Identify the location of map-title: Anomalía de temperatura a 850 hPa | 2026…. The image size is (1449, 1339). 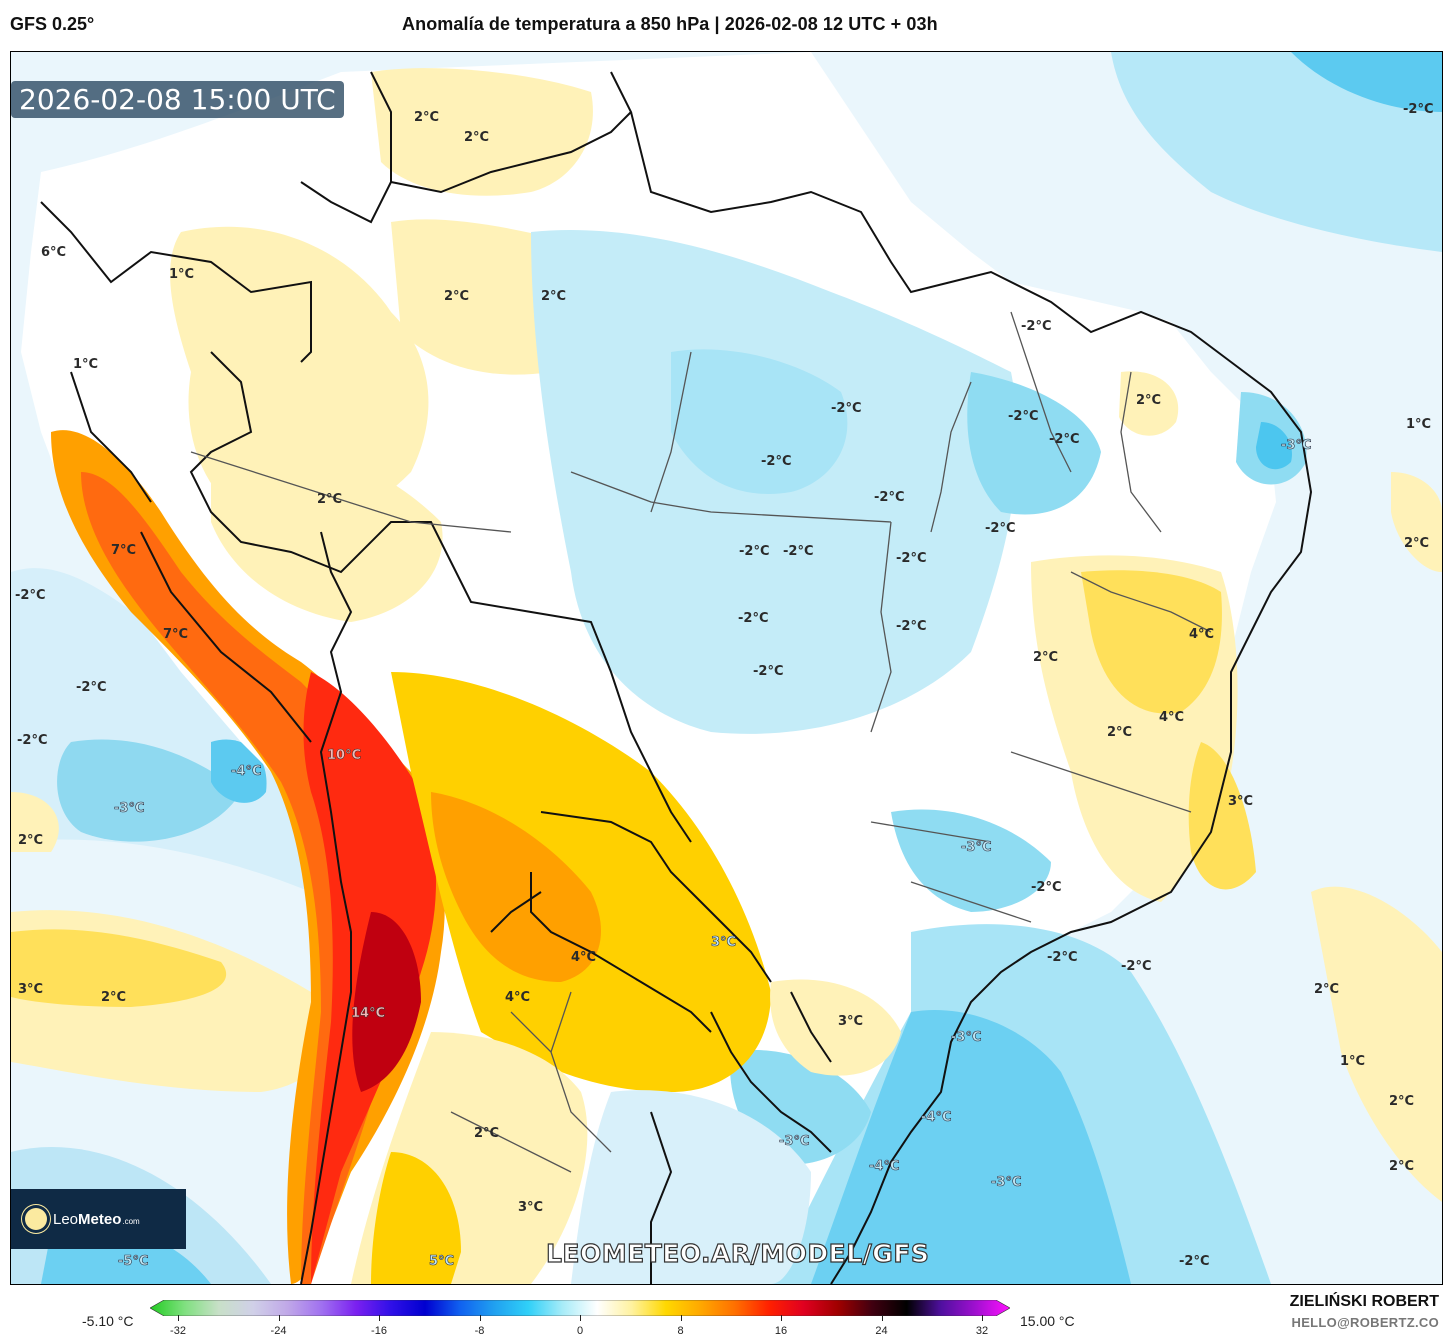
(670, 24).